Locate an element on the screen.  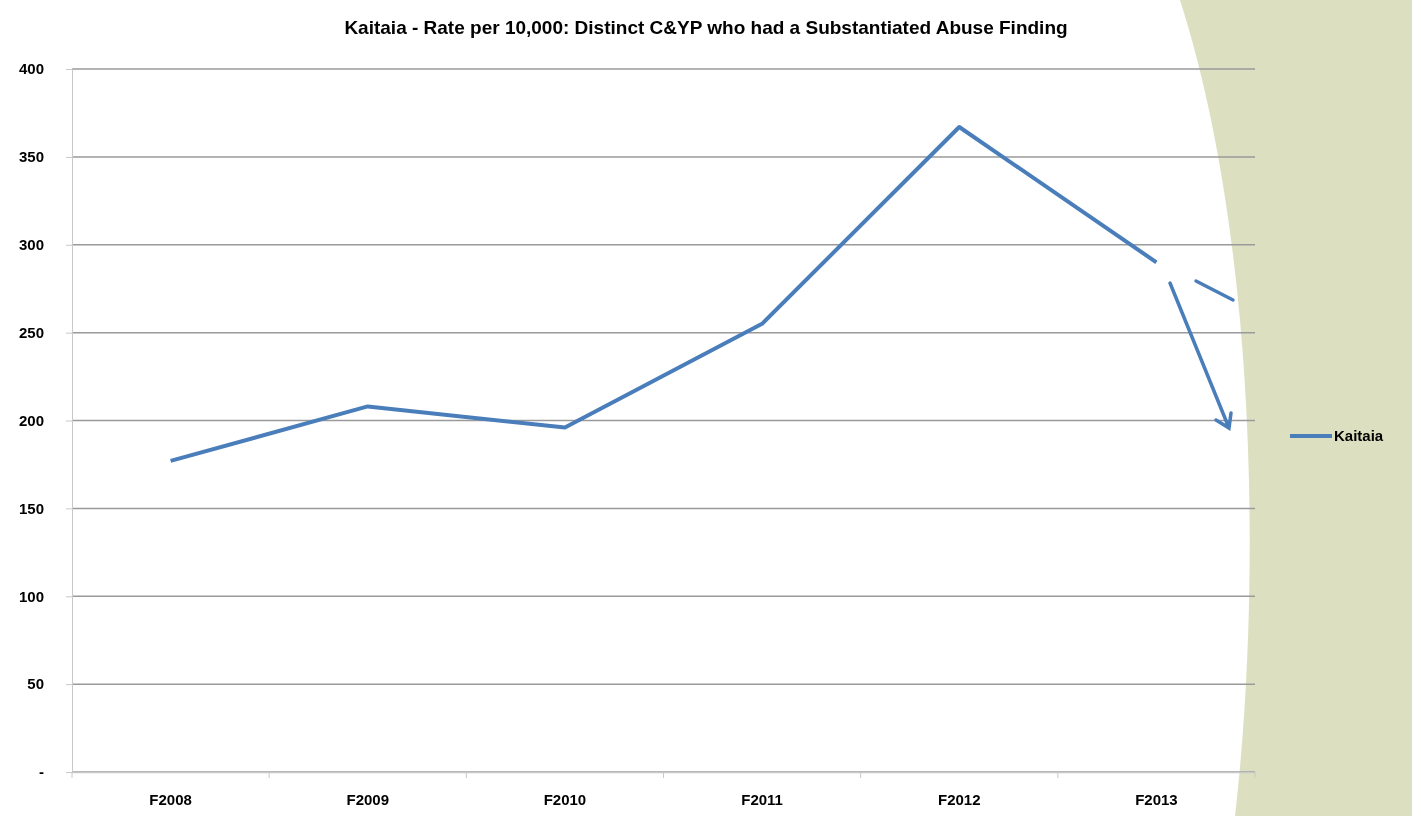
y-tick-label: 100 is located at coordinates (31, 596).